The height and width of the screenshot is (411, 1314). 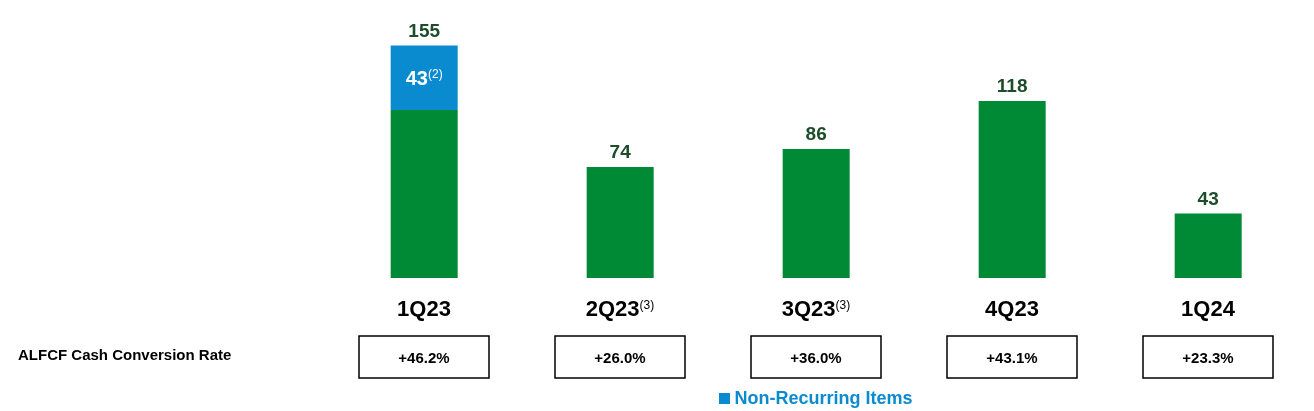 I want to click on x-tick-label: 2Q23$^{(3)}$, so click(x=620, y=308).